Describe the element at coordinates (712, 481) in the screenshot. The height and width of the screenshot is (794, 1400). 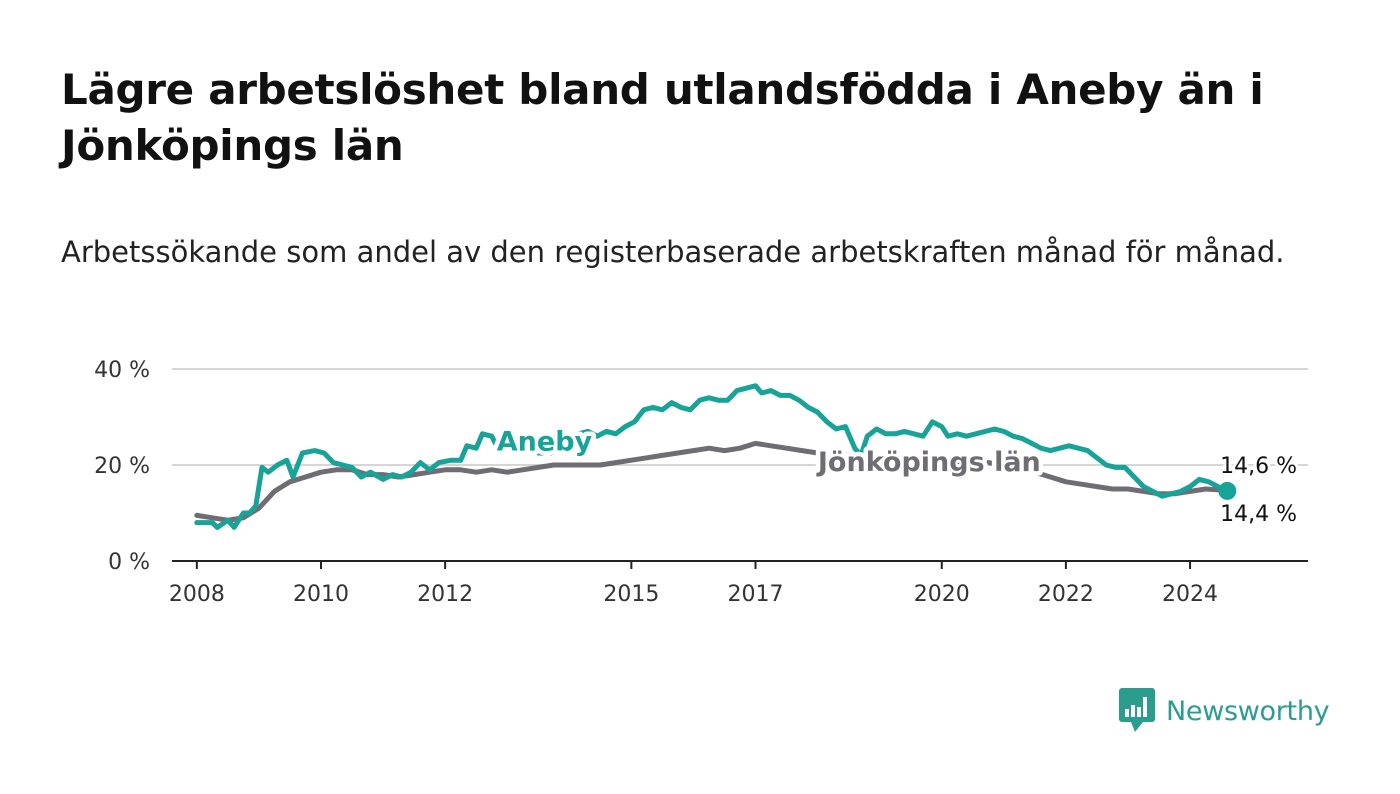
I see `series-line-jonkopings-lan` at that location.